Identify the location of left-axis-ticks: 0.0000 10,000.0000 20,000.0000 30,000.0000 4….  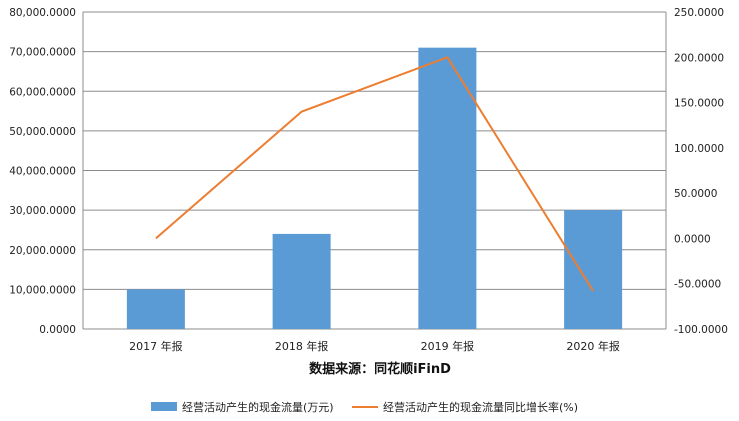
(42, 171).